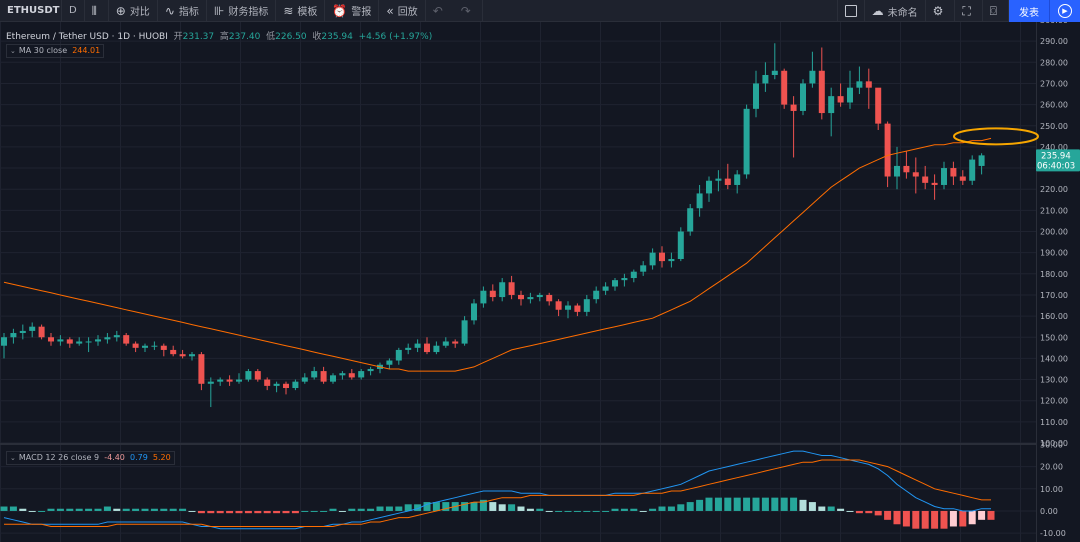 This screenshot has width=1080, height=542. I want to click on alert-button: ⏰ 警报, so click(352, 11).